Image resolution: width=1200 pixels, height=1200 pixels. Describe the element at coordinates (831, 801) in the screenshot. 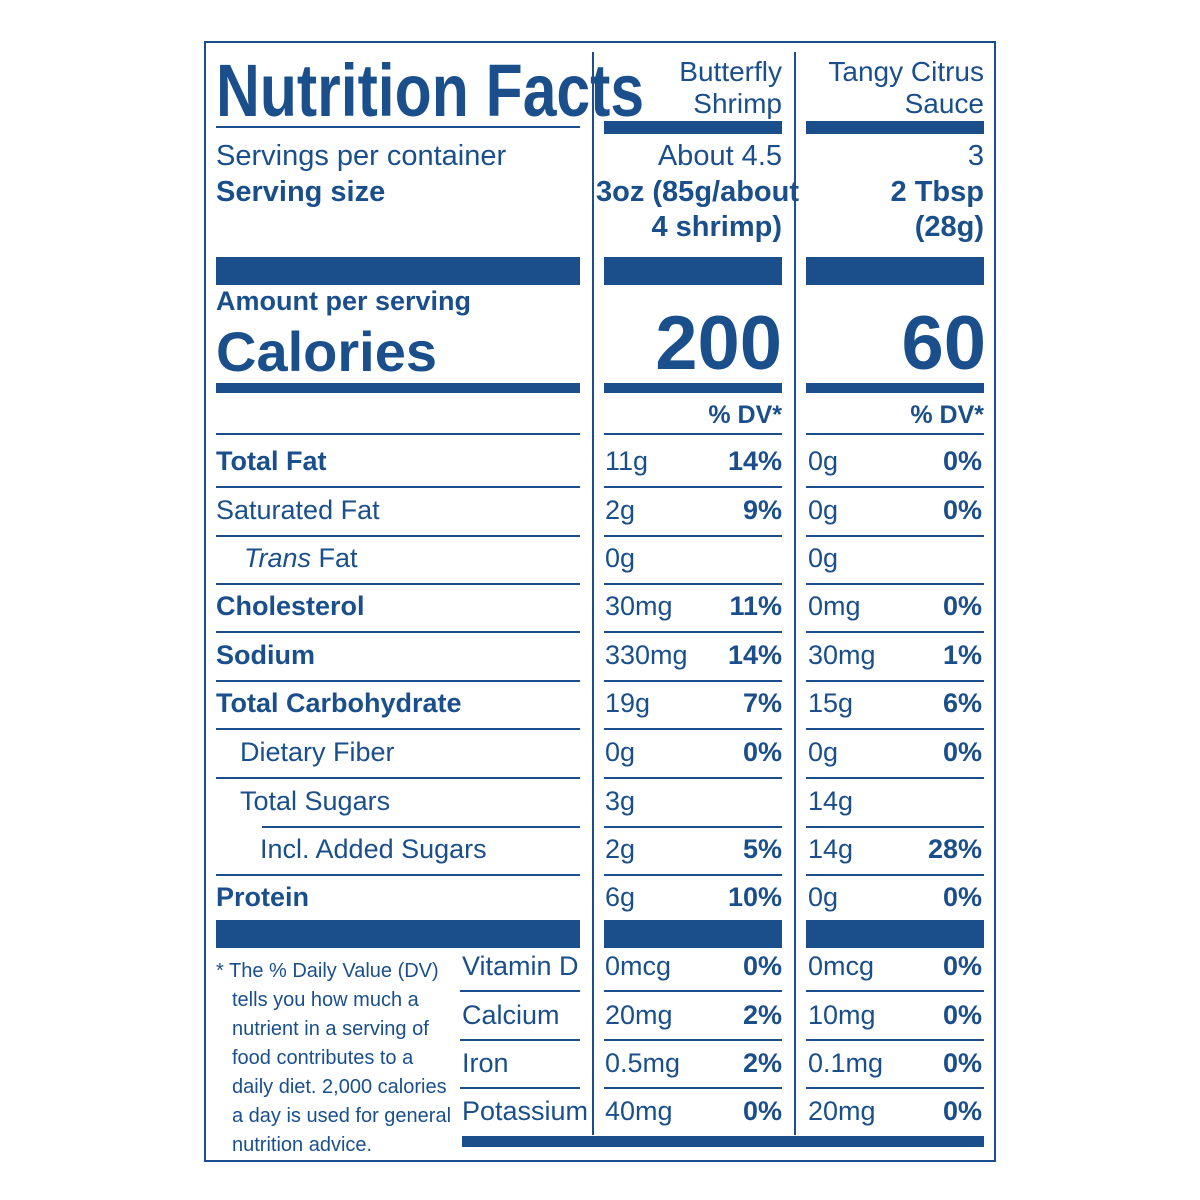

I see `sauce-amount: 14g` at that location.